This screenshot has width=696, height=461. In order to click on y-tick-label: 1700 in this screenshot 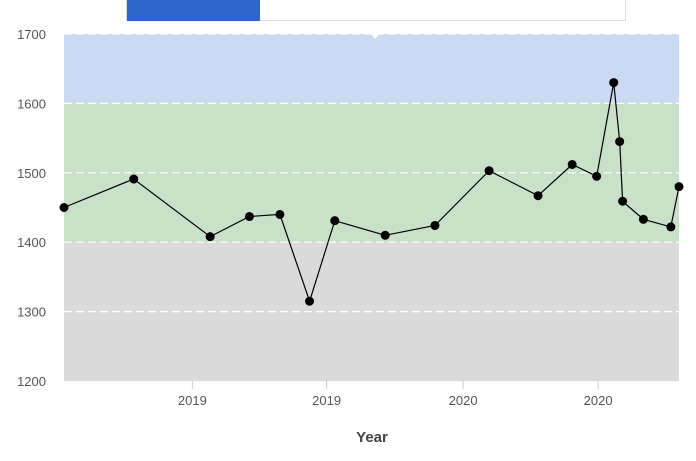, I will do `click(31, 34)`.